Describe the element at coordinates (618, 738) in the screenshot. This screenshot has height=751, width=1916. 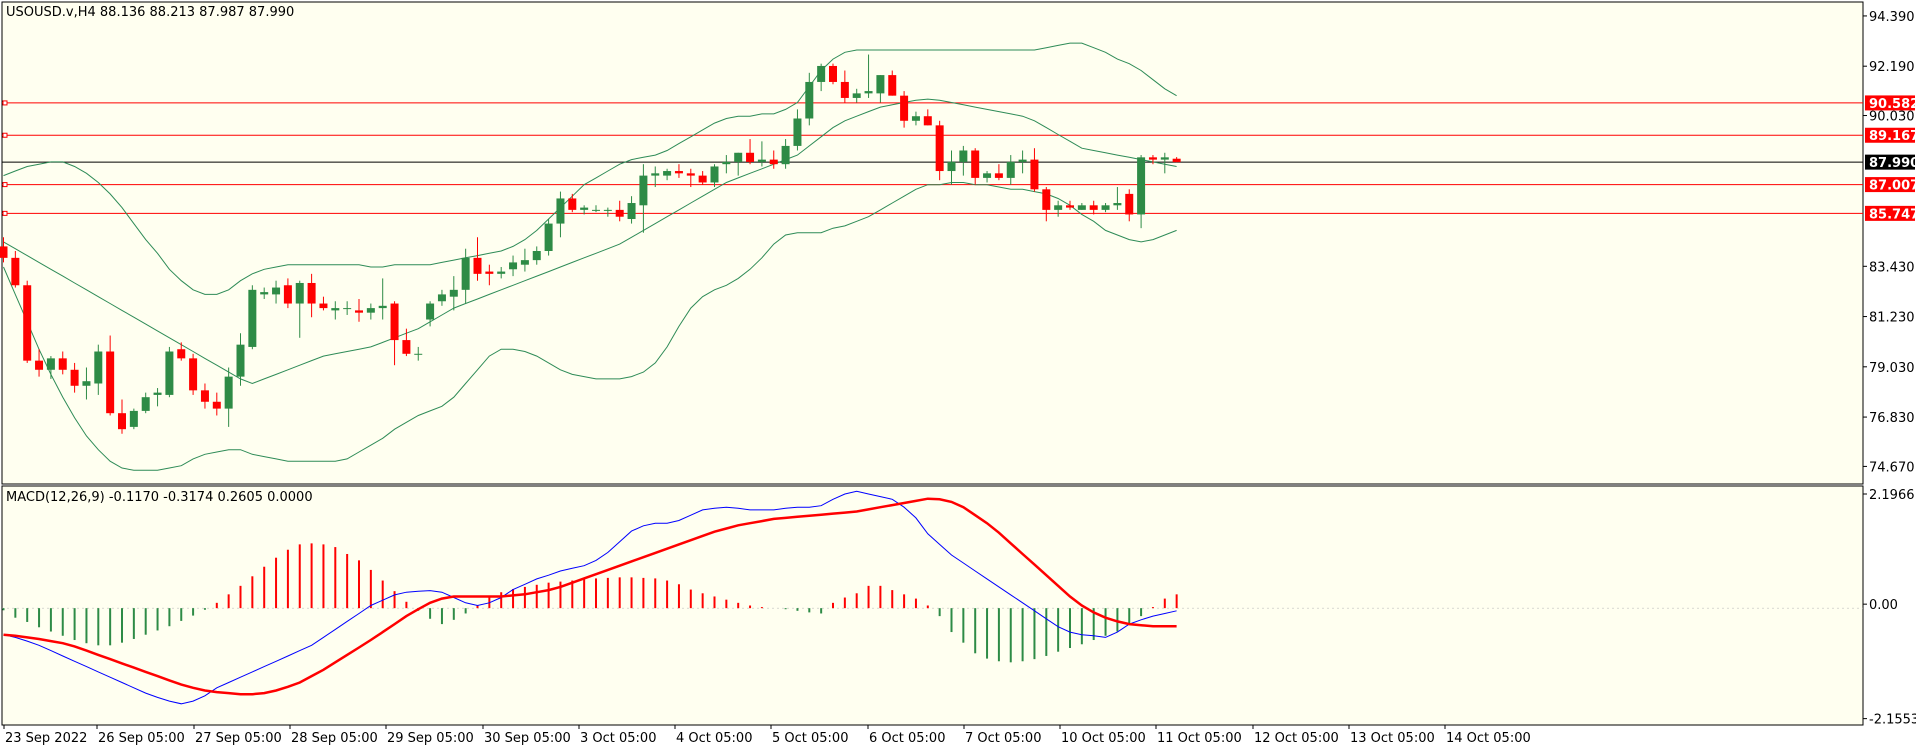
I see `time-axis-label: 3 Oct 05:00` at that location.